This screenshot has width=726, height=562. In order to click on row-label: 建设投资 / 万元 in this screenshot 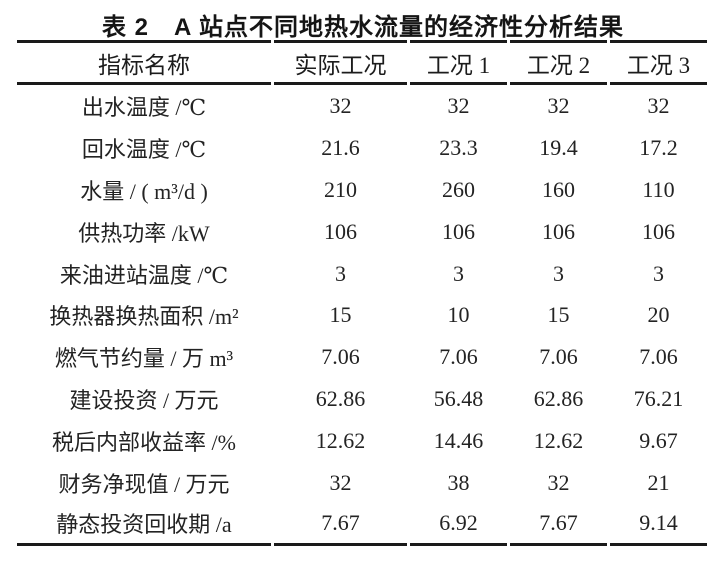, I will do `click(144, 401)`.